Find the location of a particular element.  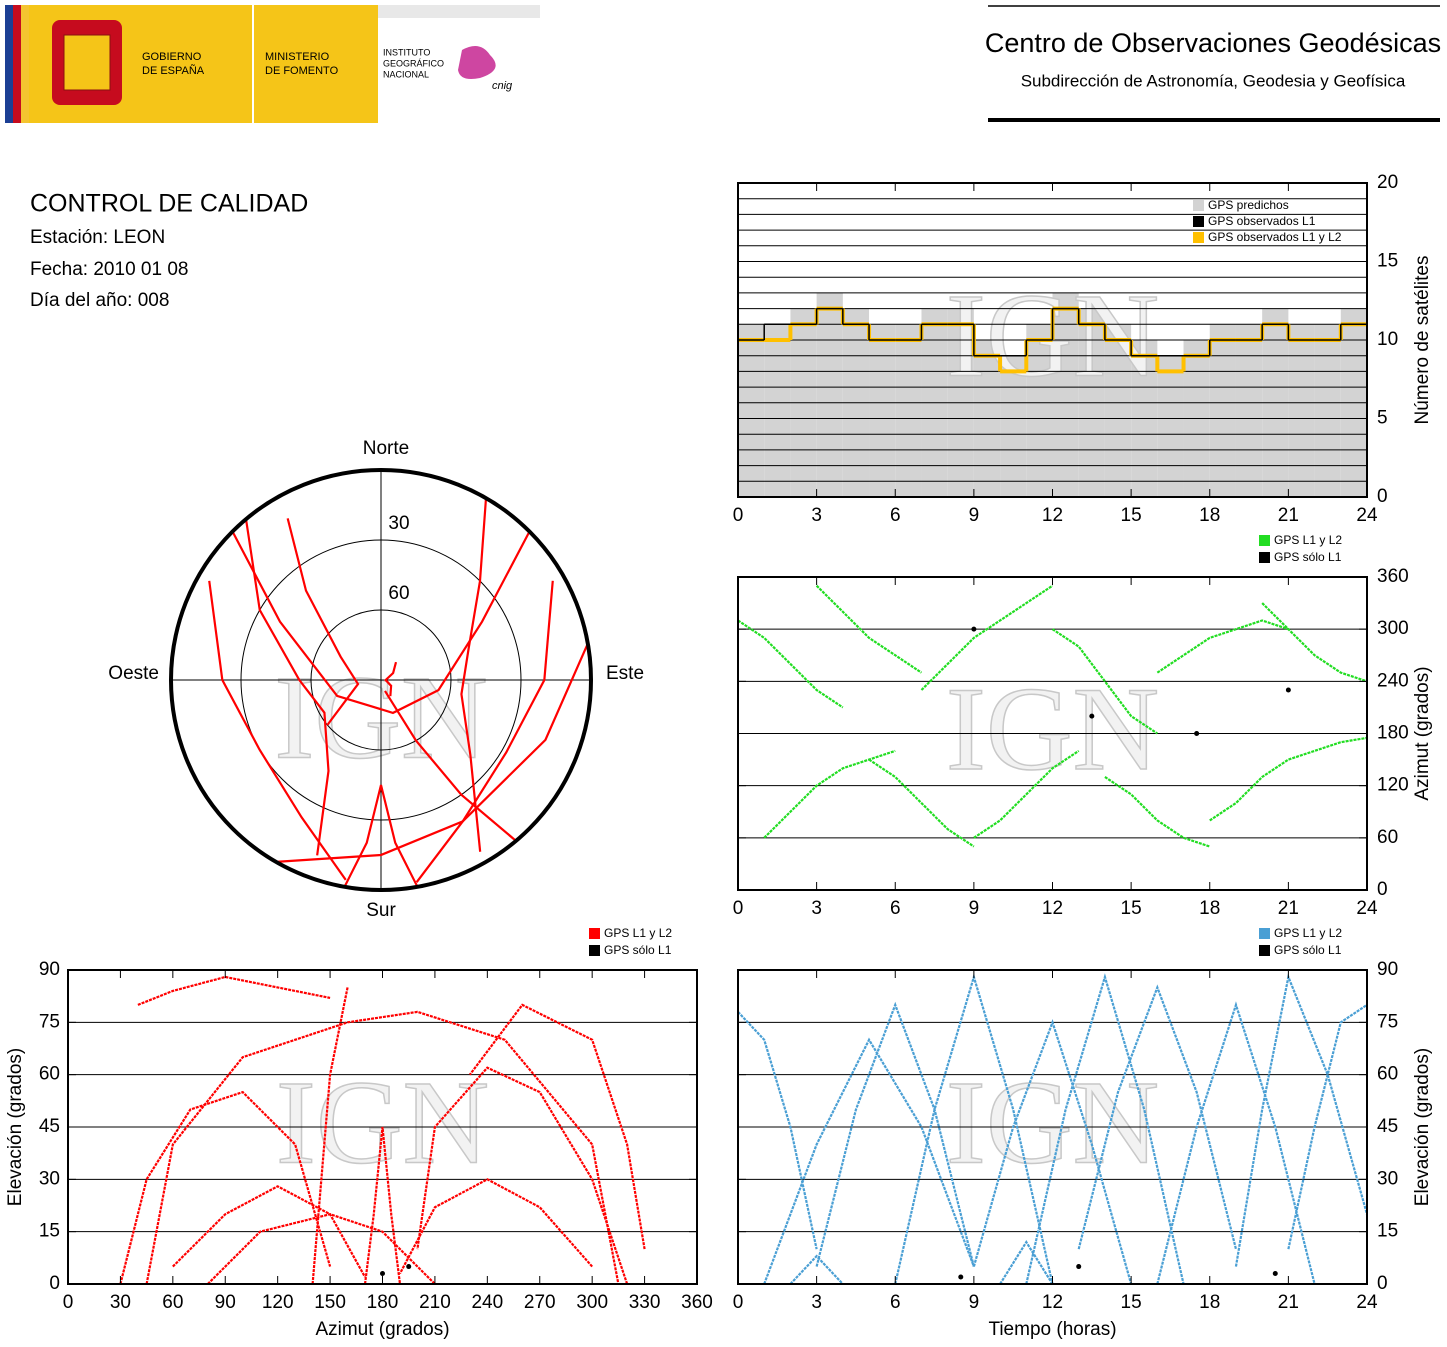

watermark: IGN is located at coordinates (1052, 335).